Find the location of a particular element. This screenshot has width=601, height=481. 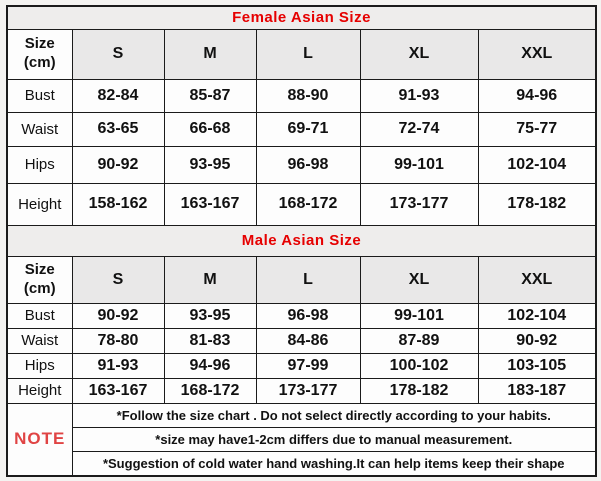

female-col-xl: XL is located at coordinates (419, 54).